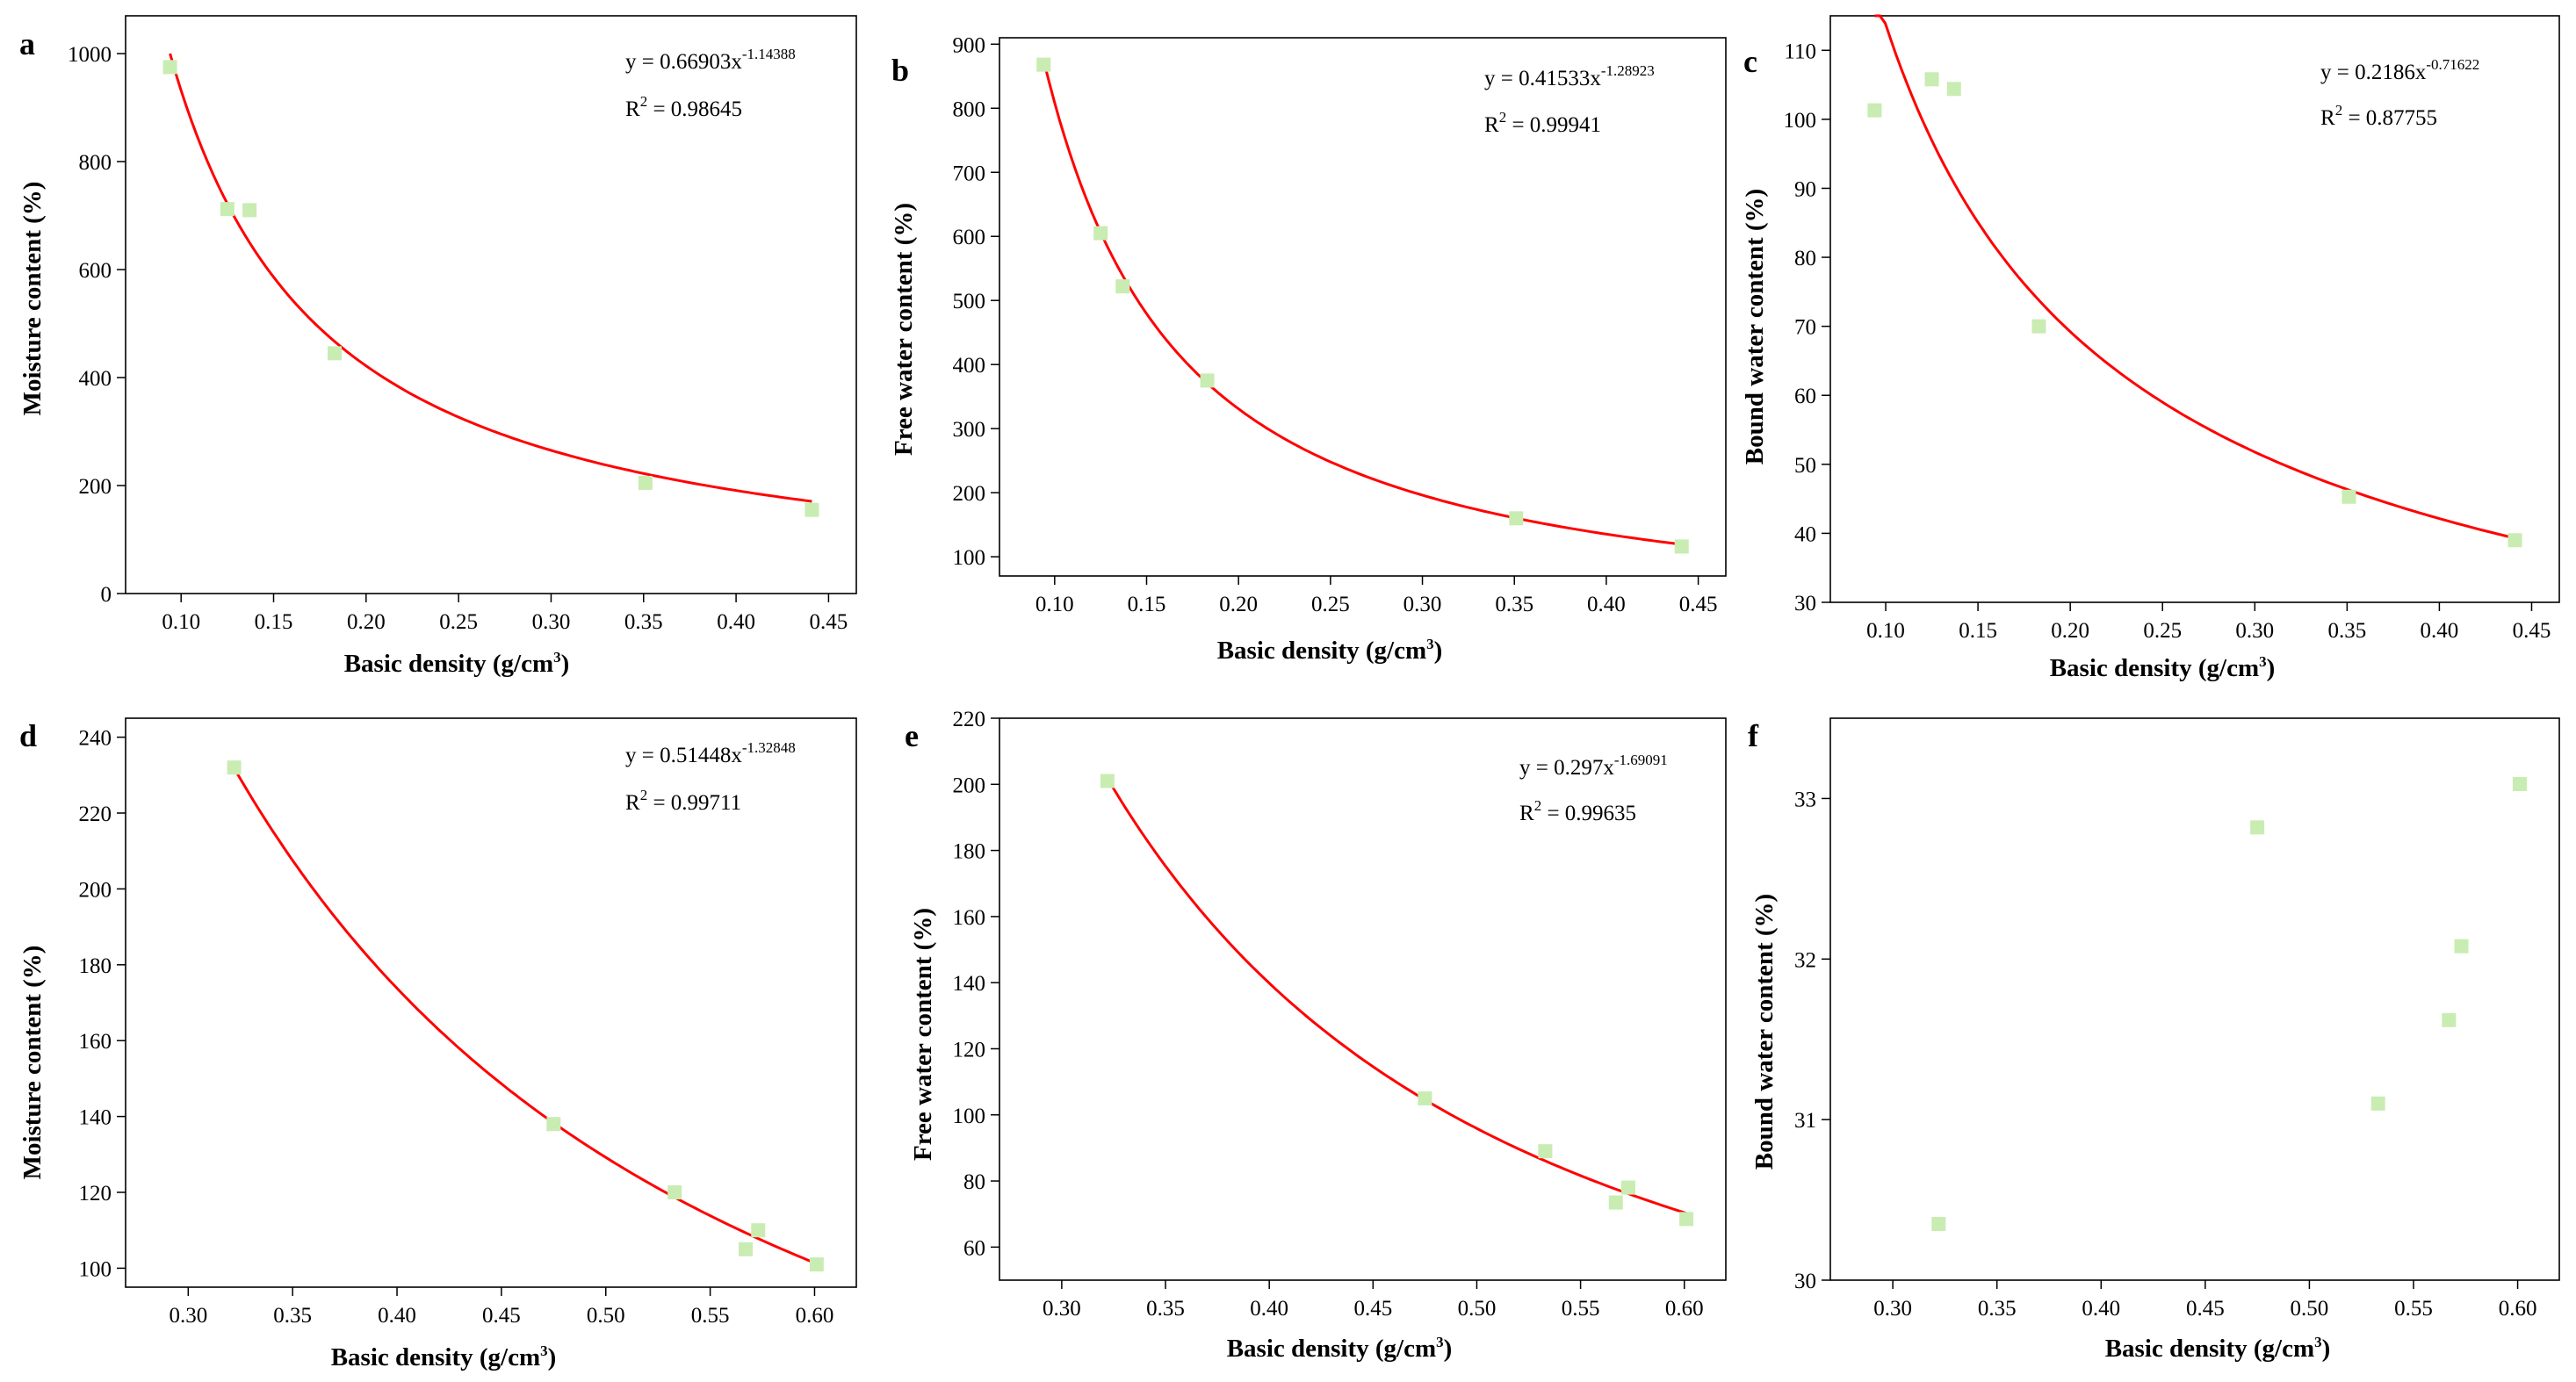  I want to click on y-tick-label-f: 33, so click(1805, 799).